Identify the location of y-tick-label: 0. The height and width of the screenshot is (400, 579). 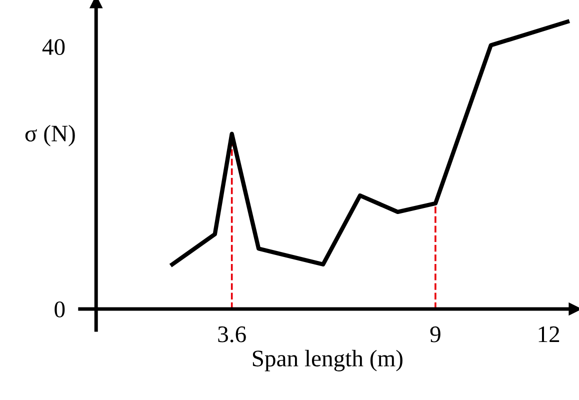
(59, 310).